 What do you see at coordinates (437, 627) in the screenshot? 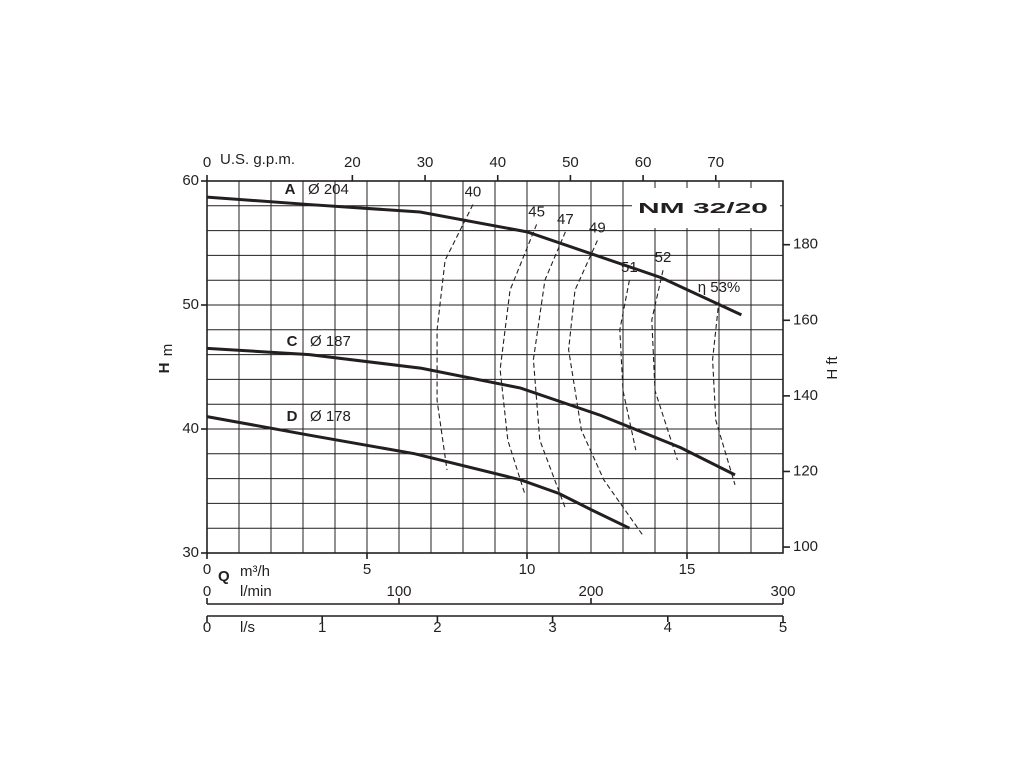
I see `bottom-tick-label: 2` at bounding box center [437, 627].